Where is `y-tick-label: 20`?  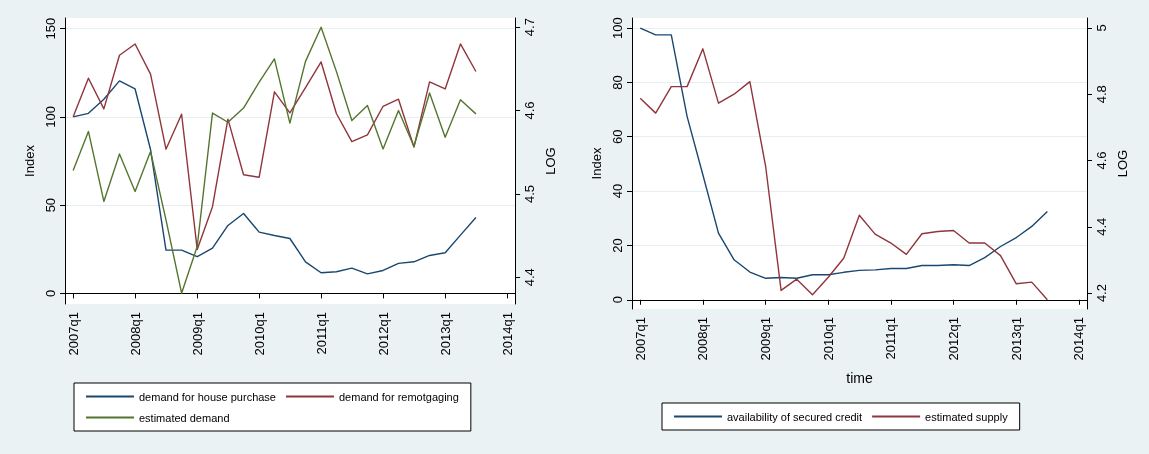
y-tick-label: 20 is located at coordinates (617, 245).